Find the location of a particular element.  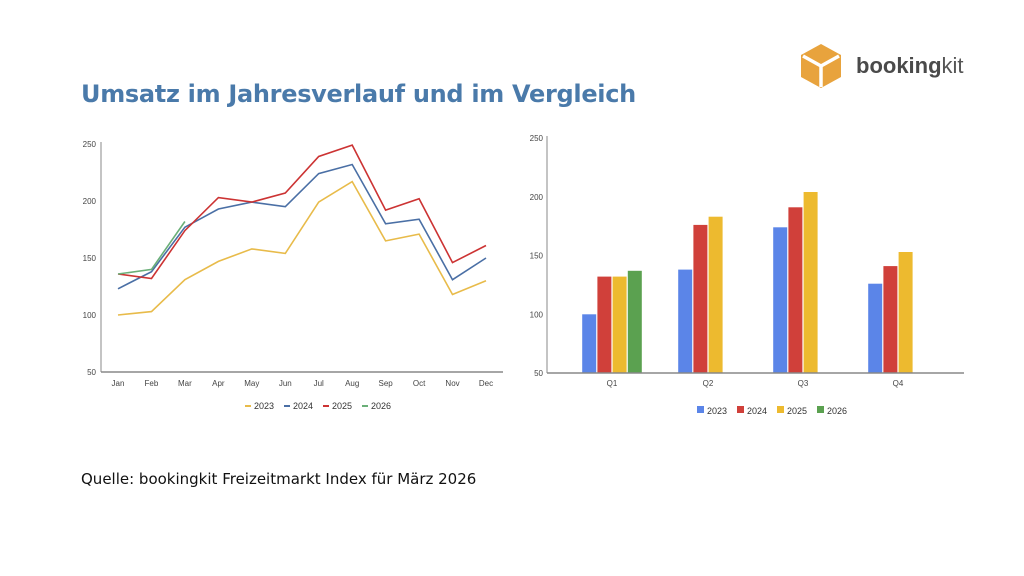

bar-Q3-2023 is located at coordinates (780, 300).